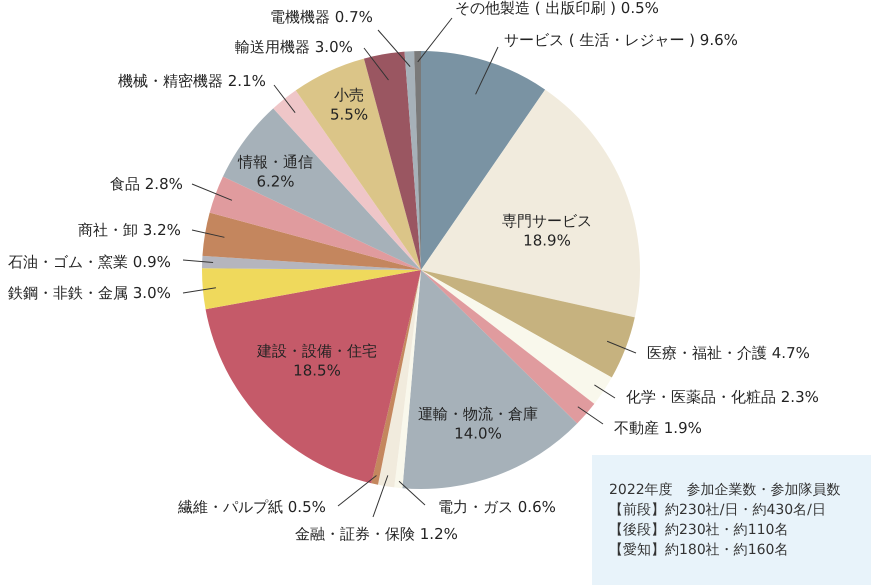 Image resolution: width=871 pixels, height=585 pixels. What do you see at coordinates (376, 534) in the screenshot?
I see `slice-label: 金融・証券・保険 1.2%` at bounding box center [376, 534].